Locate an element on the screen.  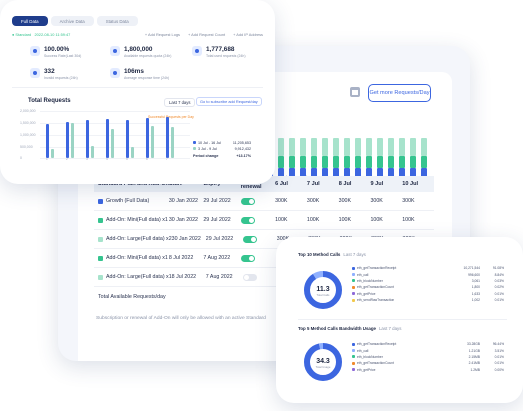
stat-value: 100.00% is located at coordinates (57, 49).